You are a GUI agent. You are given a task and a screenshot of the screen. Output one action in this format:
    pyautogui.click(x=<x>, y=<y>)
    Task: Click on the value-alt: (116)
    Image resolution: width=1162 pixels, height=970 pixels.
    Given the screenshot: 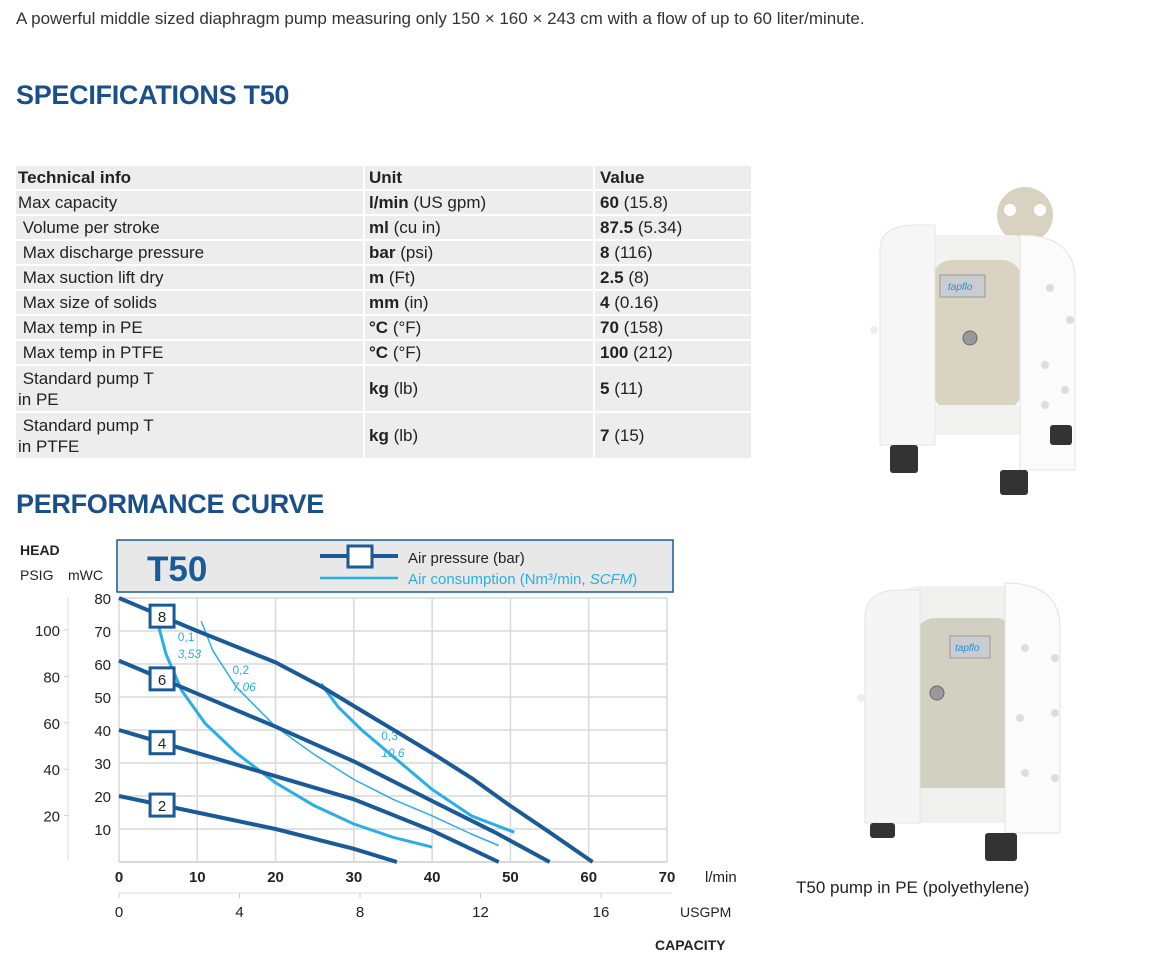 What is the action you would take?
    pyautogui.click(x=633, y=252)
    